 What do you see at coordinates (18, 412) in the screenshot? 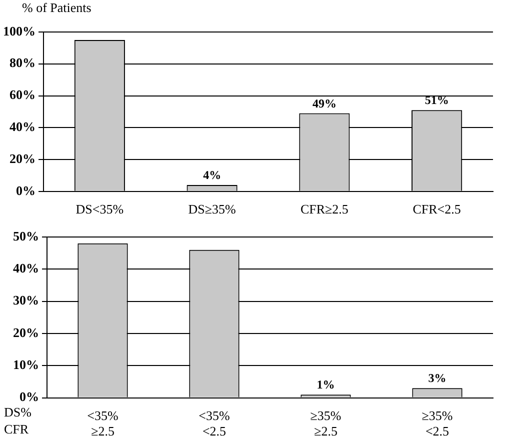
I see `text: DS%` at bounding box center [18, 412].